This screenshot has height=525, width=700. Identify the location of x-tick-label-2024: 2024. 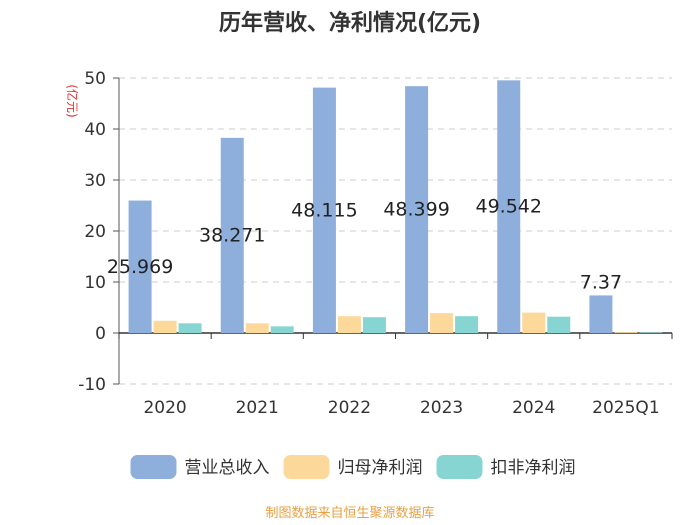
(533, 408).